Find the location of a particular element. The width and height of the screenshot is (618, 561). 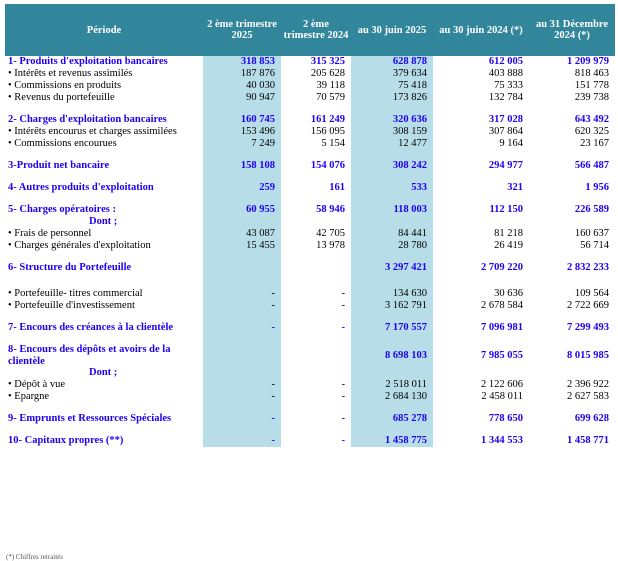

value-cell: 403 888 is located at coordinates (505, 73).